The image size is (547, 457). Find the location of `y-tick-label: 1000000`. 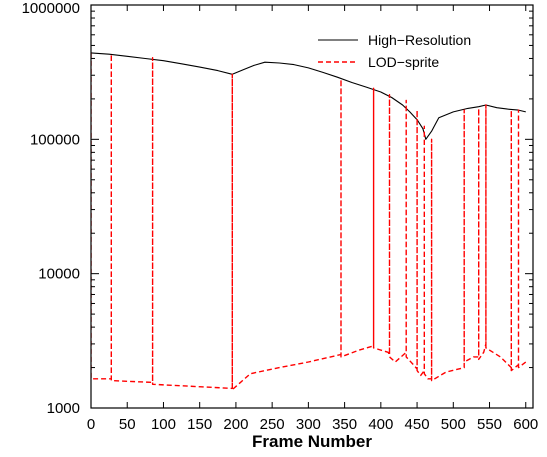

y-tick-label: 1000000 is located at coordinates (51, 8).